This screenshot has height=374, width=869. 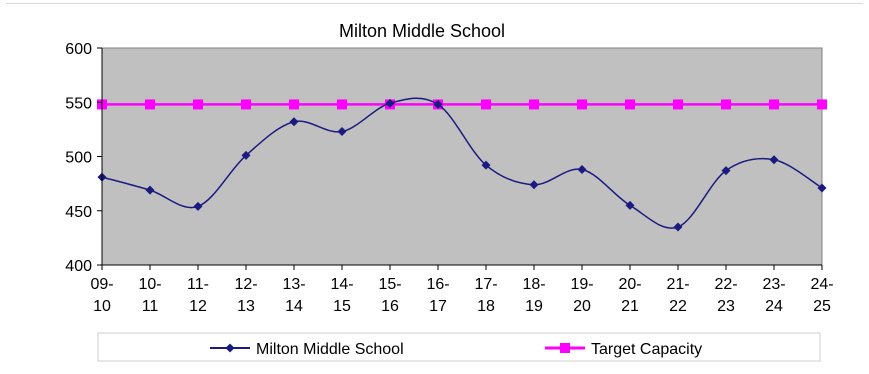 What do you see at coordinates (581, 284) in the screenshot?
I see `x-tick-label-line: 19-` at bounding box center [581, 284].